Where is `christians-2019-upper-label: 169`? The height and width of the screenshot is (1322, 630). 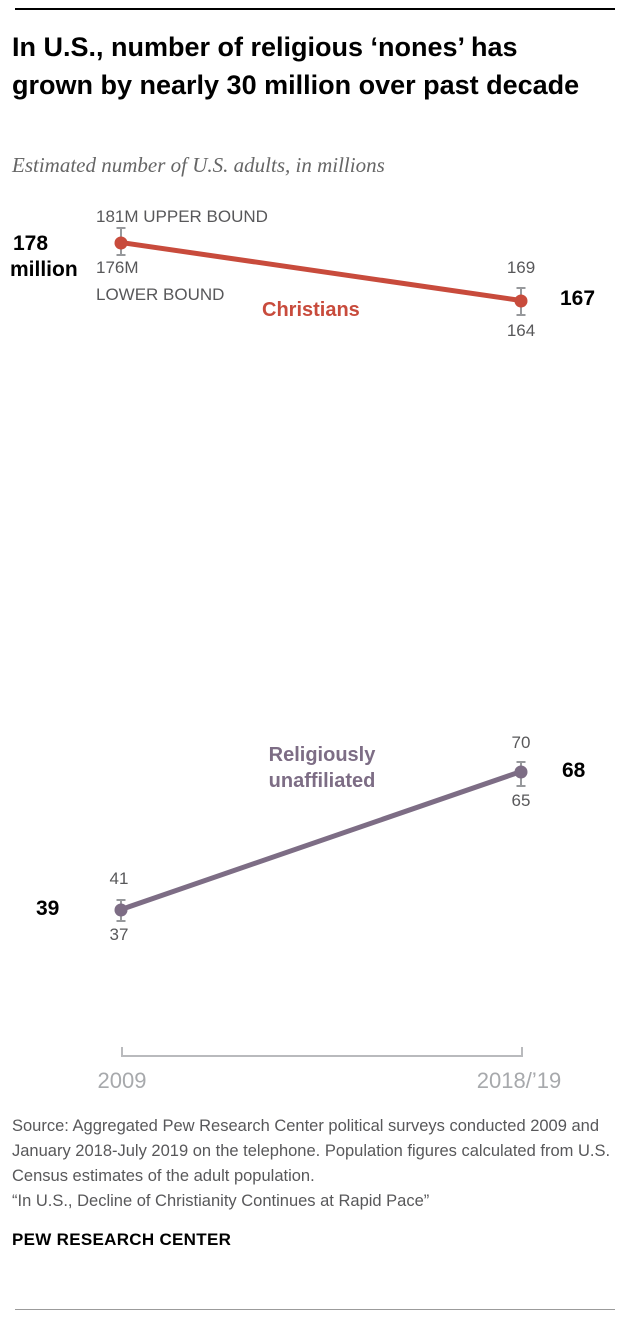 christians-2019-upper-label: 169 is located at coordinates (521, 267).